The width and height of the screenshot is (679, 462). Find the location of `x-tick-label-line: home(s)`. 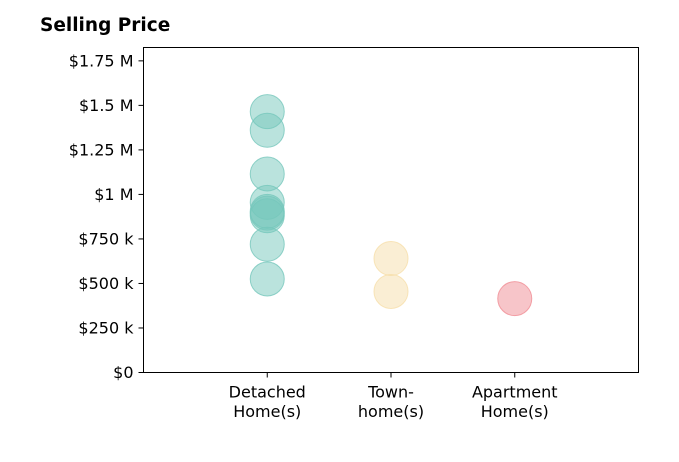

x-tick-label-line: home(s) is located at coordinates (391, 411).